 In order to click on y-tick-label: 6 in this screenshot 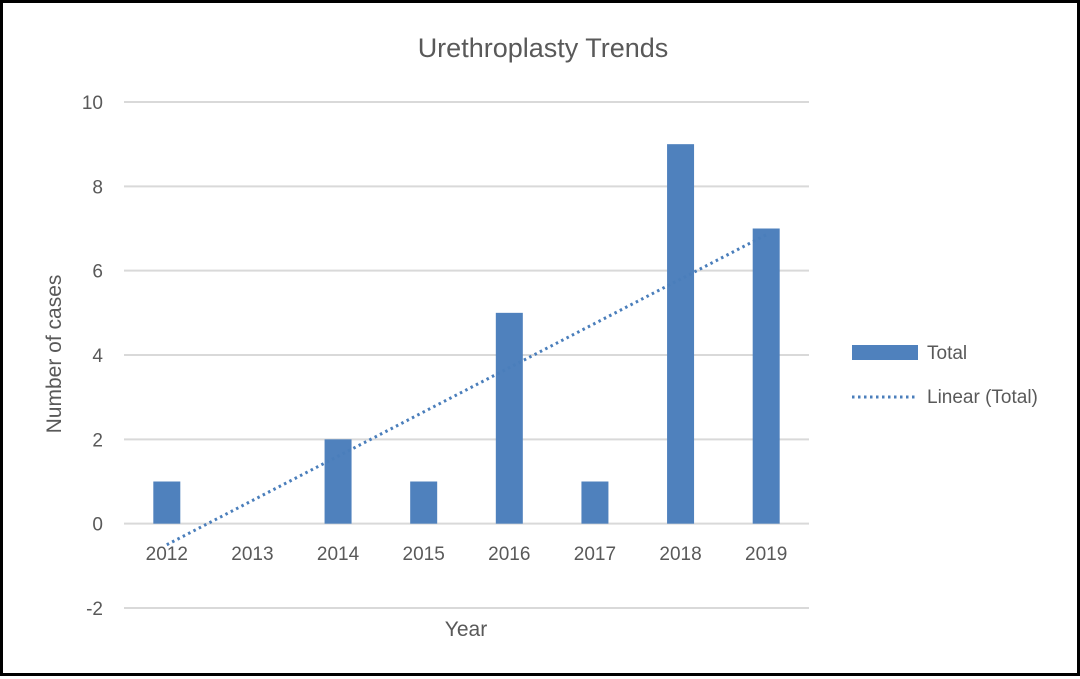, I will do `click(97, 272)`.